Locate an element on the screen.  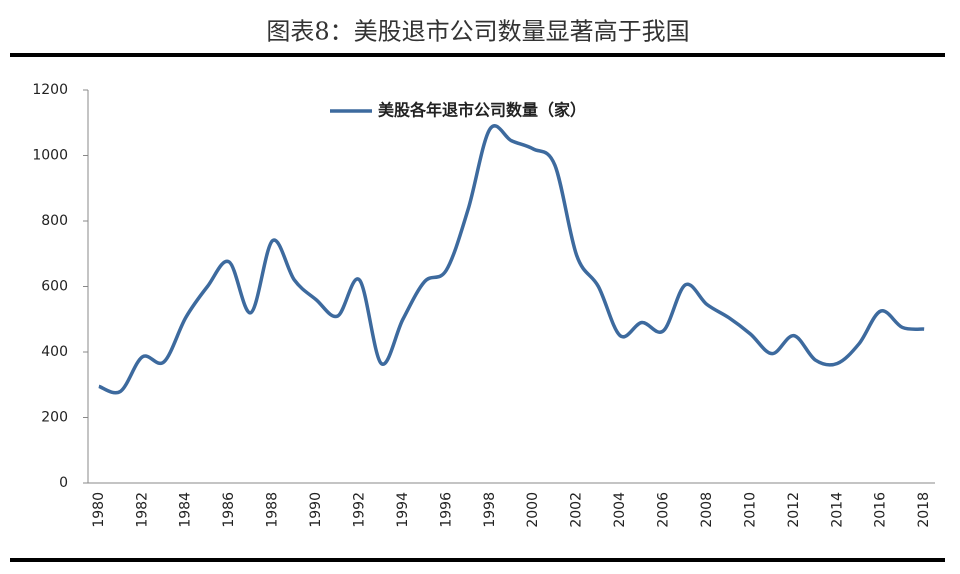
y-tick-label: 1200 is located at coordinates (50, 90).